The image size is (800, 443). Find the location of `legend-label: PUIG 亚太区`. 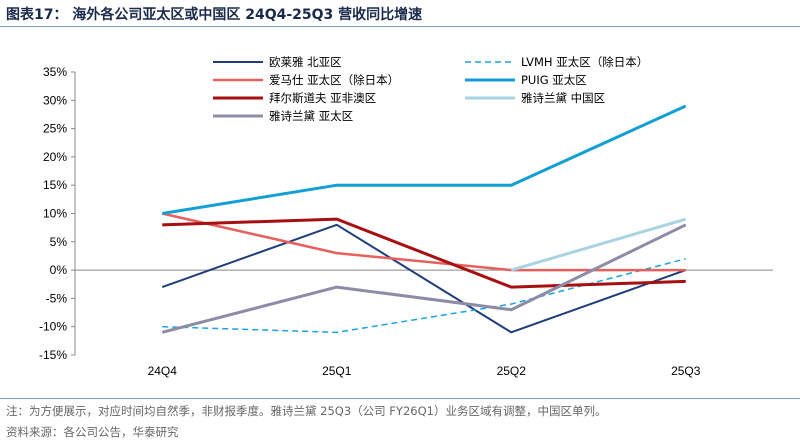

legend-label: PUIG 亚太区 is located at coordinates (554, 80).